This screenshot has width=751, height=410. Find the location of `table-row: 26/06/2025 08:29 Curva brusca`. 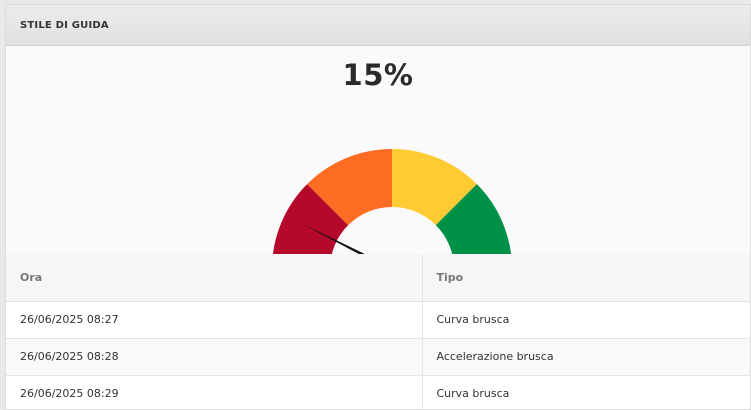

table-row: 26/06/2025 08:29 Curva brusca is located at coordinates (378, 392).